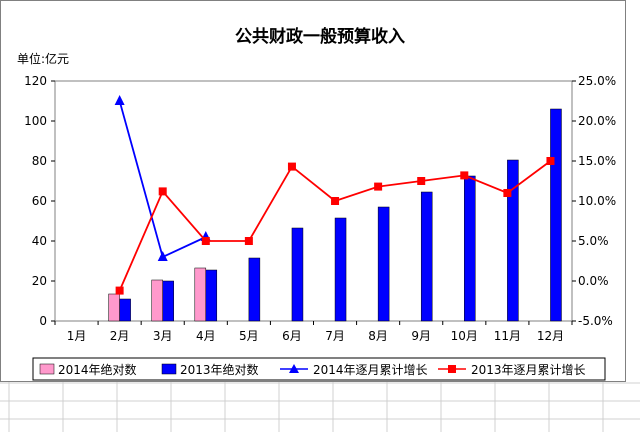  Describe the element at coordinates (452, 369) in the screenshot. I see `legend-marker-2013-growth` at that location.